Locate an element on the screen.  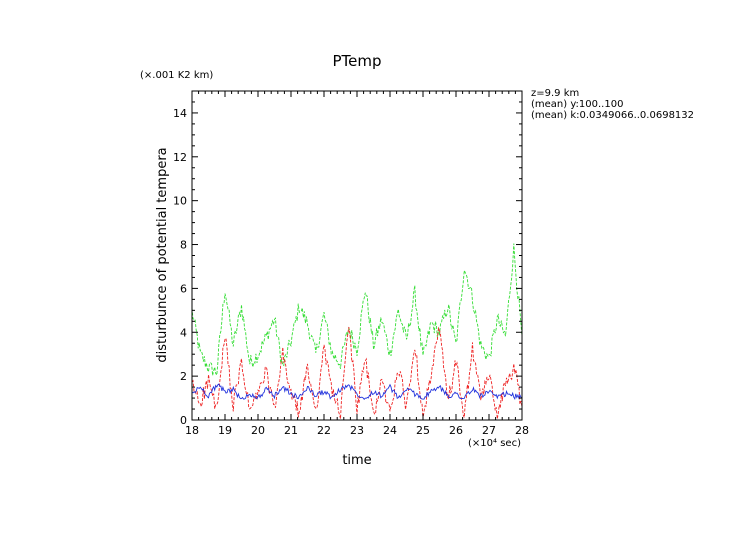
x-tick-label: 28 is located at coordinates (522, 430).